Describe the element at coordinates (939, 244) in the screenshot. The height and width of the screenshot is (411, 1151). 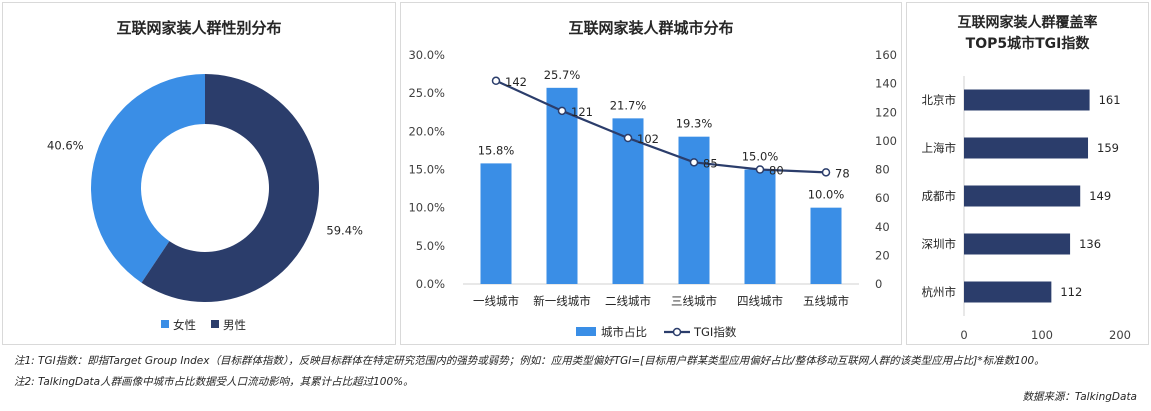
I see `y-tick-label: 深圳市` at that location.